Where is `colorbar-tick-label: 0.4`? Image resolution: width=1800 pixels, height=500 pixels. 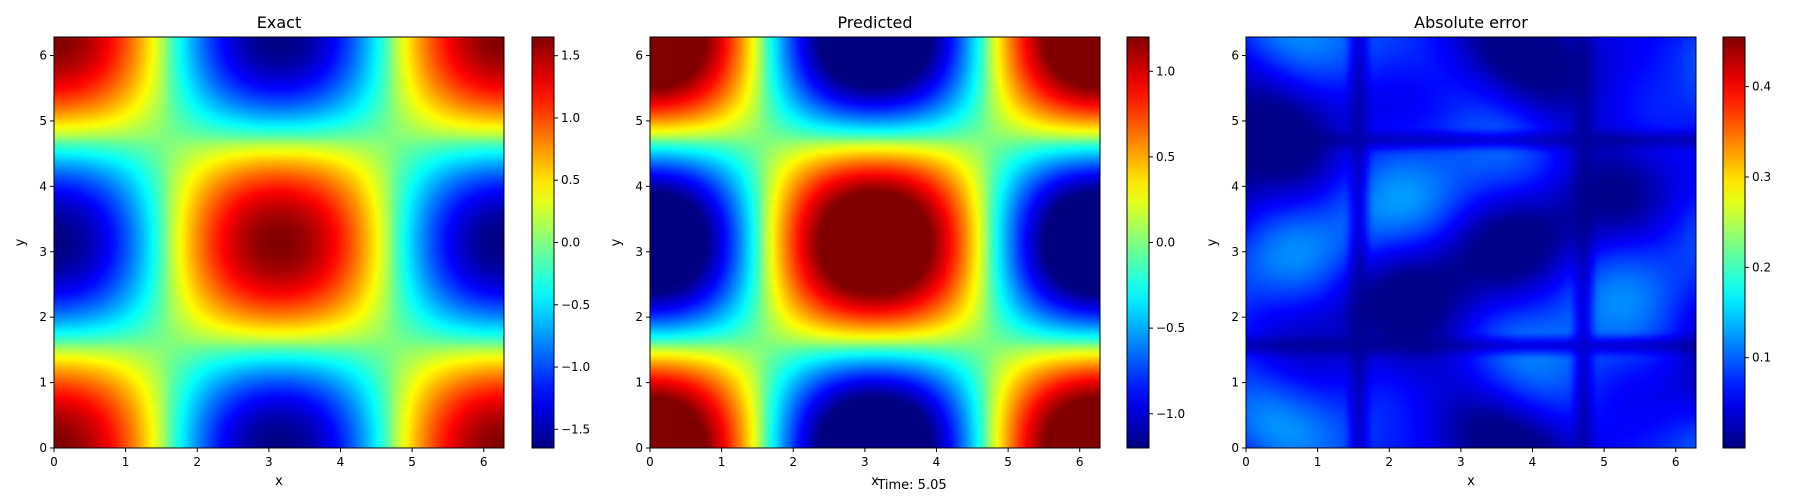
colorbar-tick-label: 0.4 is located at coordinates (1761, 87).